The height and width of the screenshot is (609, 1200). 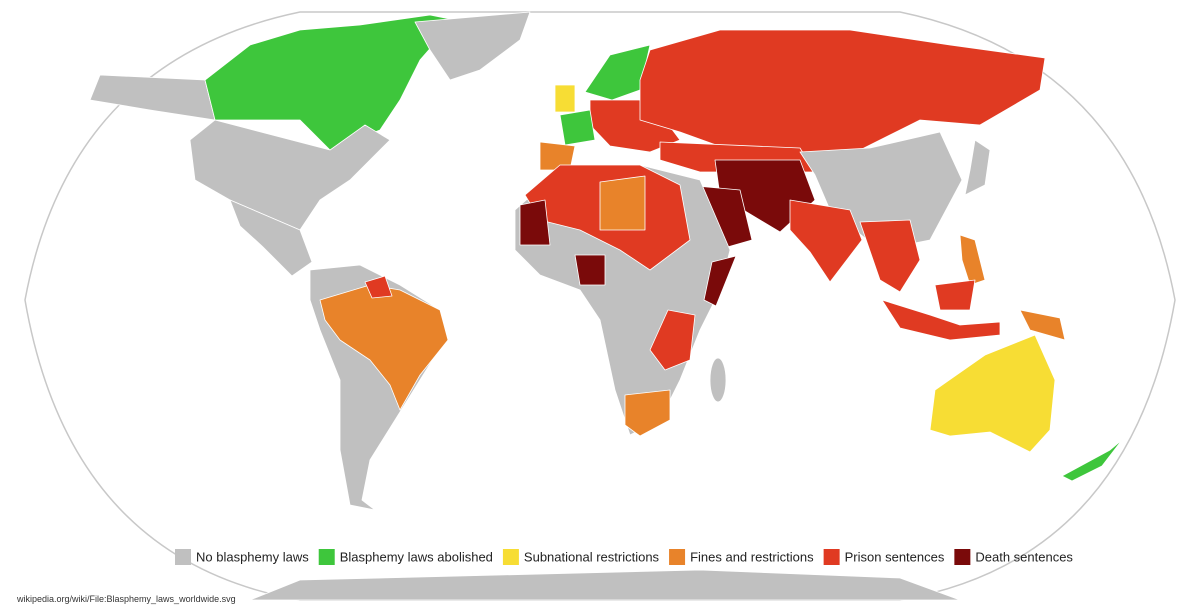 I want to click on legend-label: Subnational restrictions, so click(x=592, y=556).